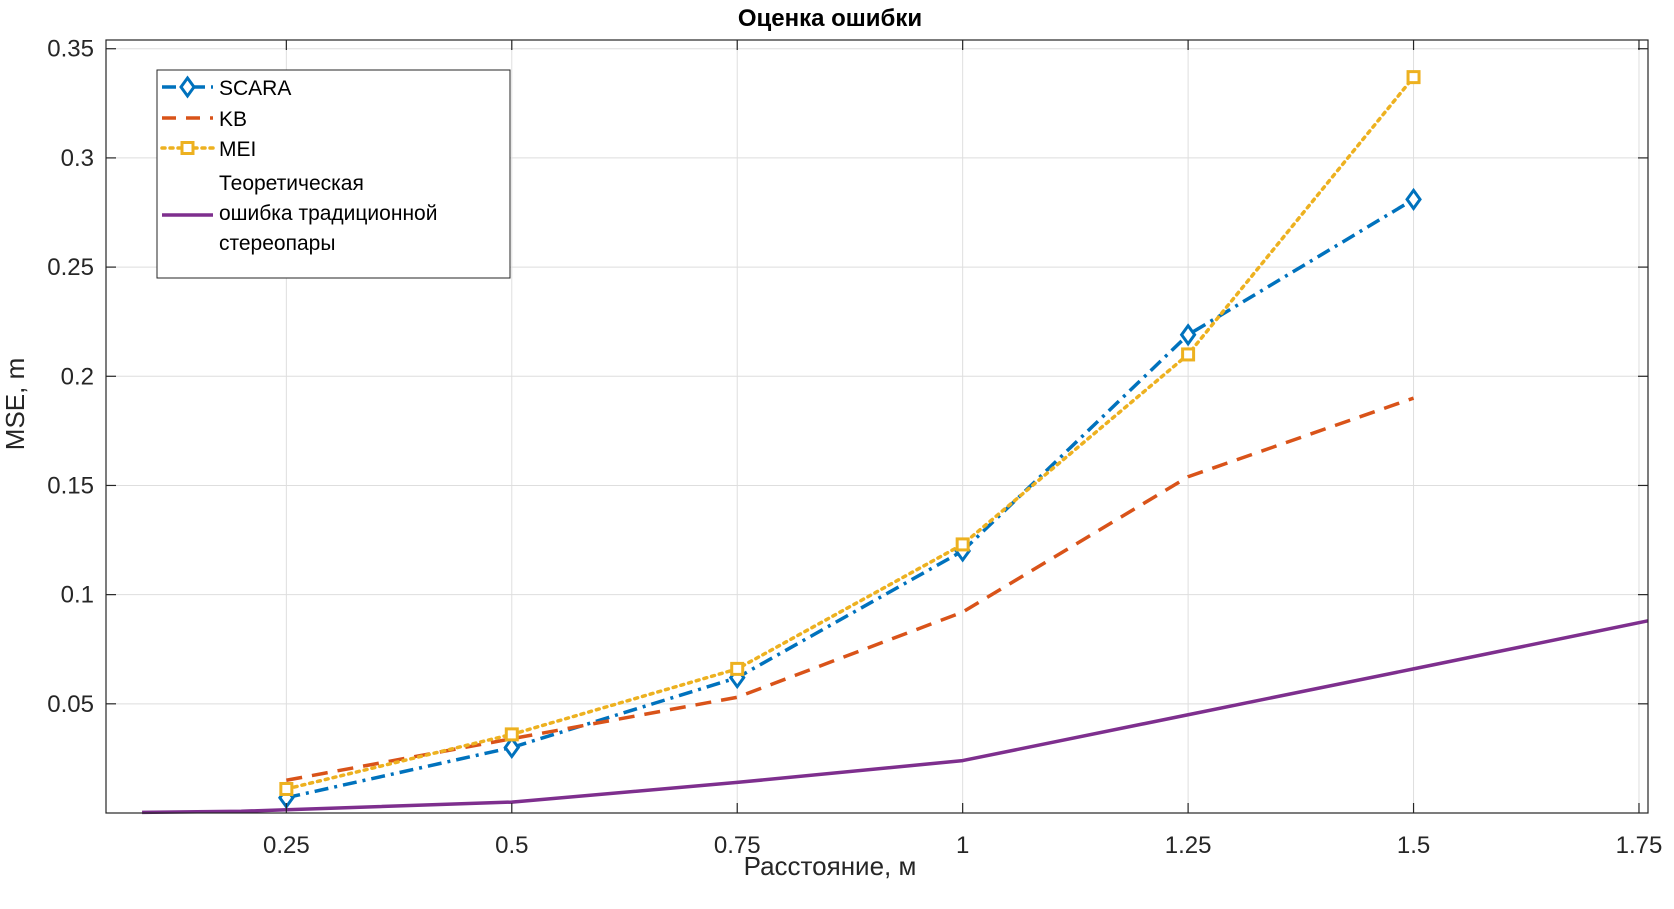 The height and width of the screenshot is (909, 1674). What do you see at coordinates (237, 149) in the screenshot?
I see `legend-label: MEI` at bounding box center [237, 149].